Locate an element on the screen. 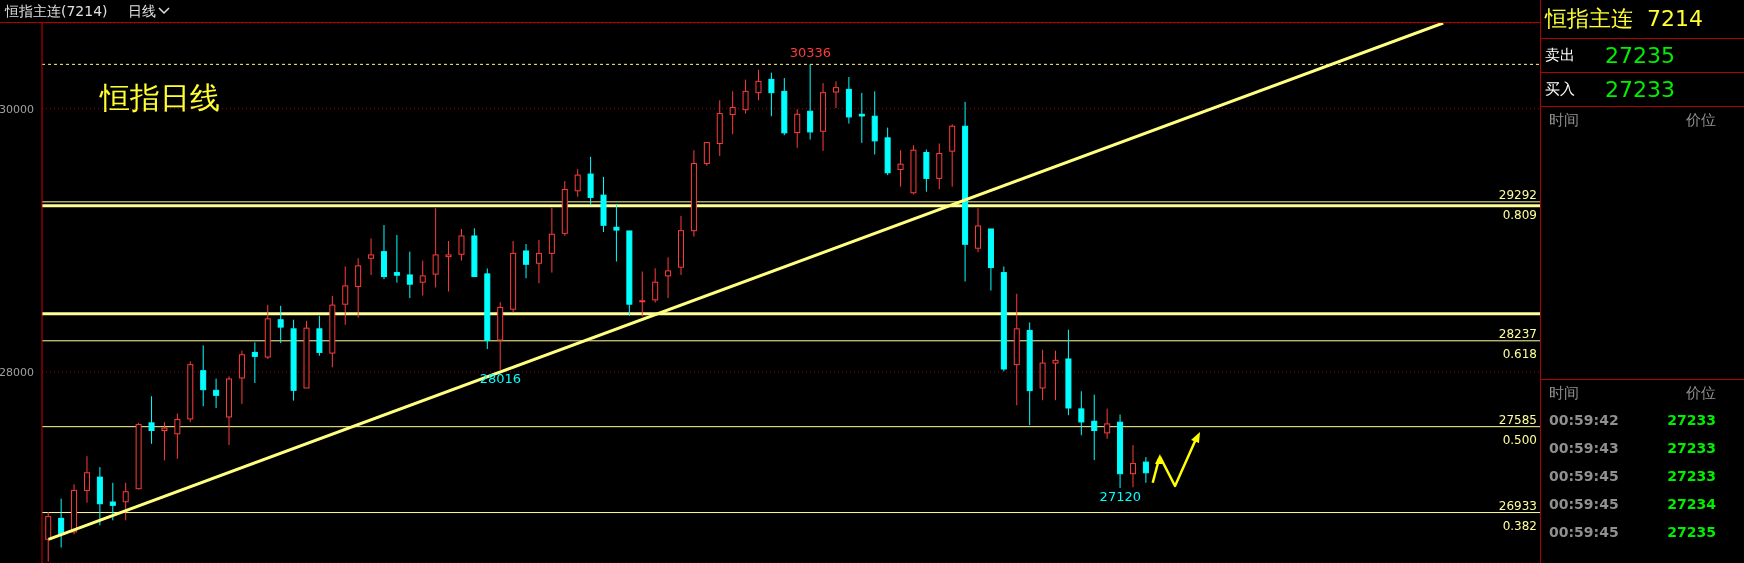 The image size is (1744, 563). ref-line-label: 26933 is located at coordinates (1517, 505).